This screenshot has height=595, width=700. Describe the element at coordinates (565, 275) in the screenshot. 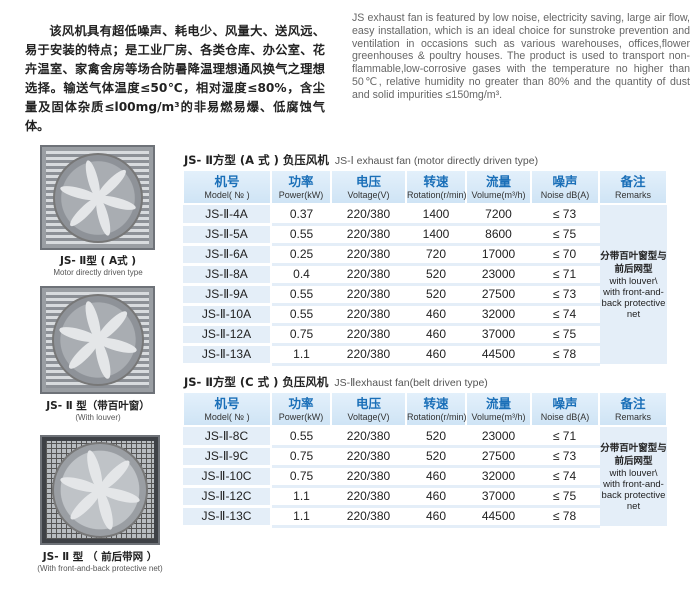

I see `table-cell: ≤ 71` at that location.